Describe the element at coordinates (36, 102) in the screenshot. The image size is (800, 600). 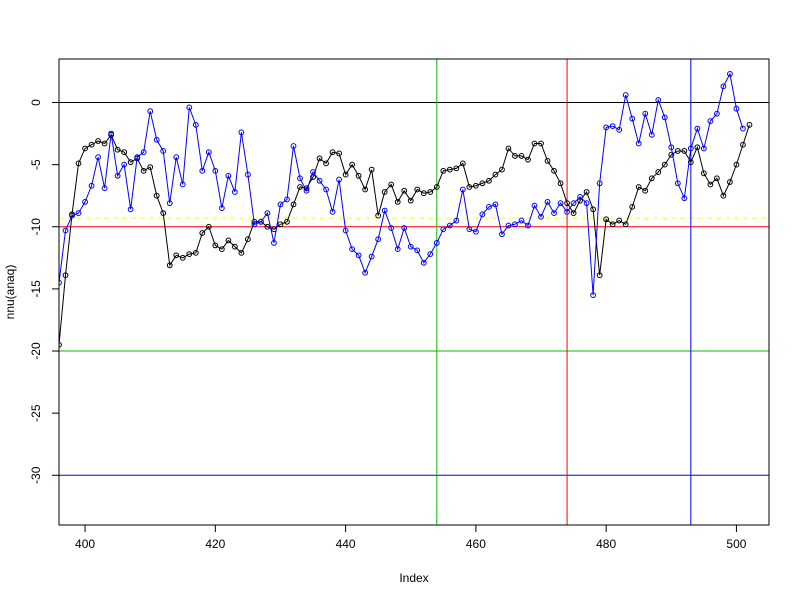
I see `y-tick-label-0: 0` at that location.